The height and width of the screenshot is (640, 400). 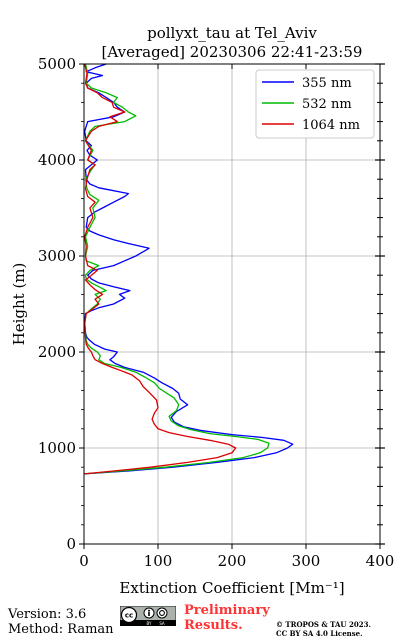 What do you see at coordinates (327, 104) in the screenshot?
I see `legend-entry-label: 532 nm` at bounding box center [327, 104].